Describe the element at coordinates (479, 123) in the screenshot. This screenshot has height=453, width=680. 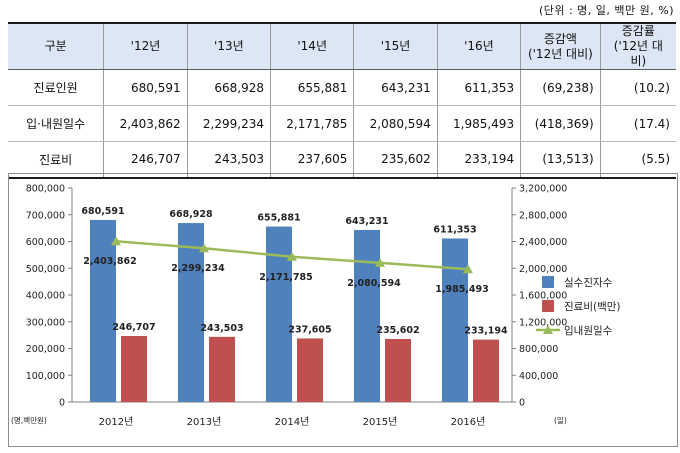
I see `table-cell: 1,985,493` at that location.